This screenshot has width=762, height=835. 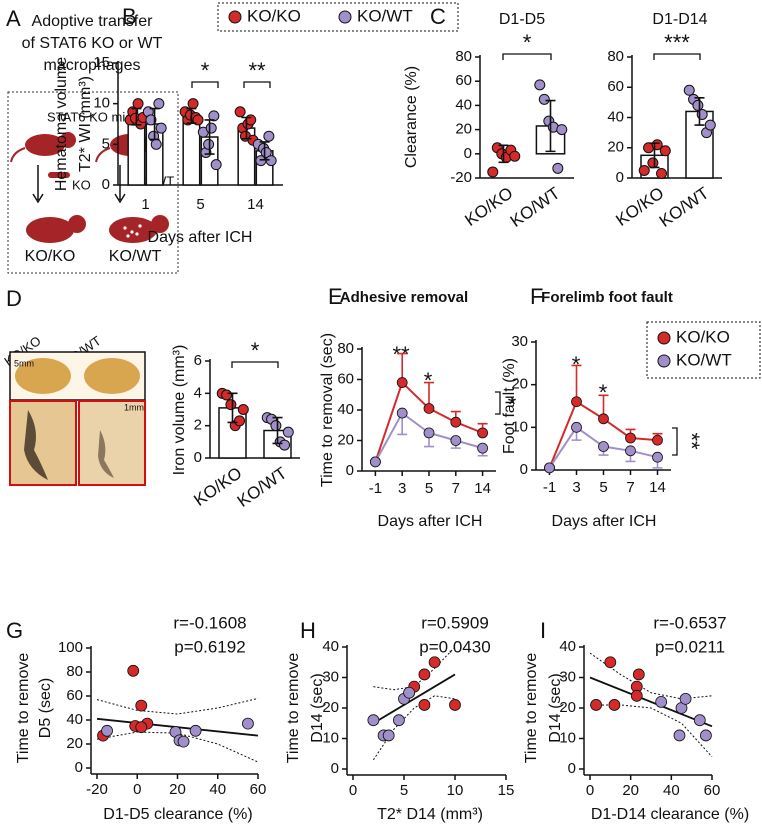 What do you see at coordinates (438, 16) in the screenshot?
I see `panel-label: C` at bounding box center [438, 16].